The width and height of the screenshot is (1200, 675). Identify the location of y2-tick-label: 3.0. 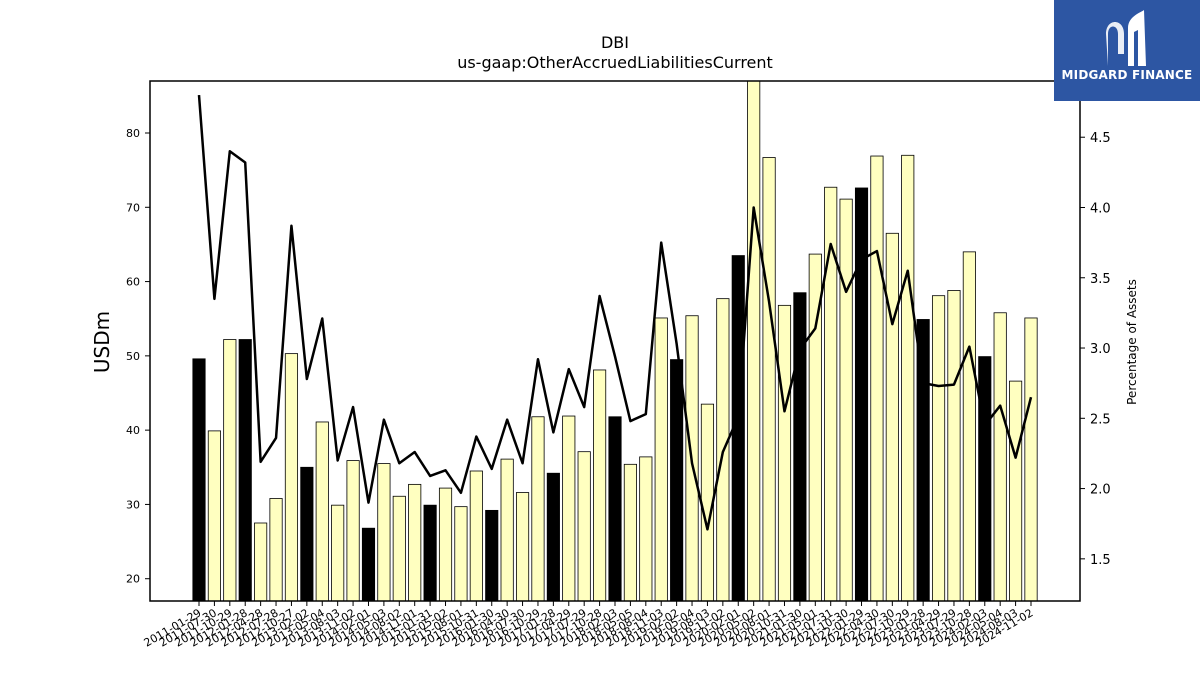
(1100, 349).